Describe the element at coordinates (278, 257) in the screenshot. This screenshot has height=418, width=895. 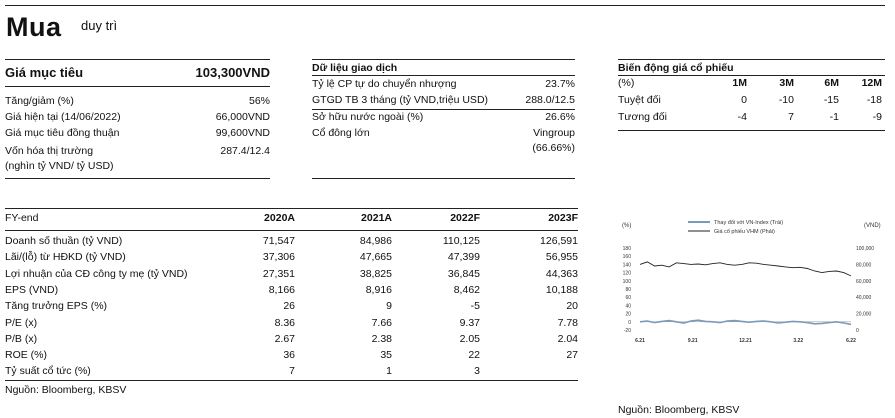
I see `fin-cell: 37,306` at that location.